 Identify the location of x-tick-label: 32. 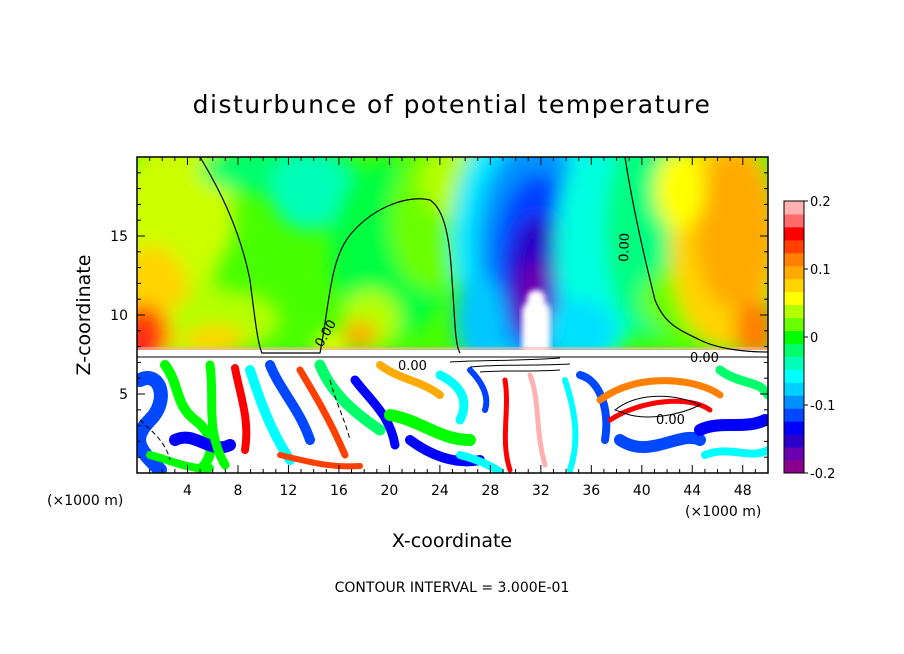
(541, 491).